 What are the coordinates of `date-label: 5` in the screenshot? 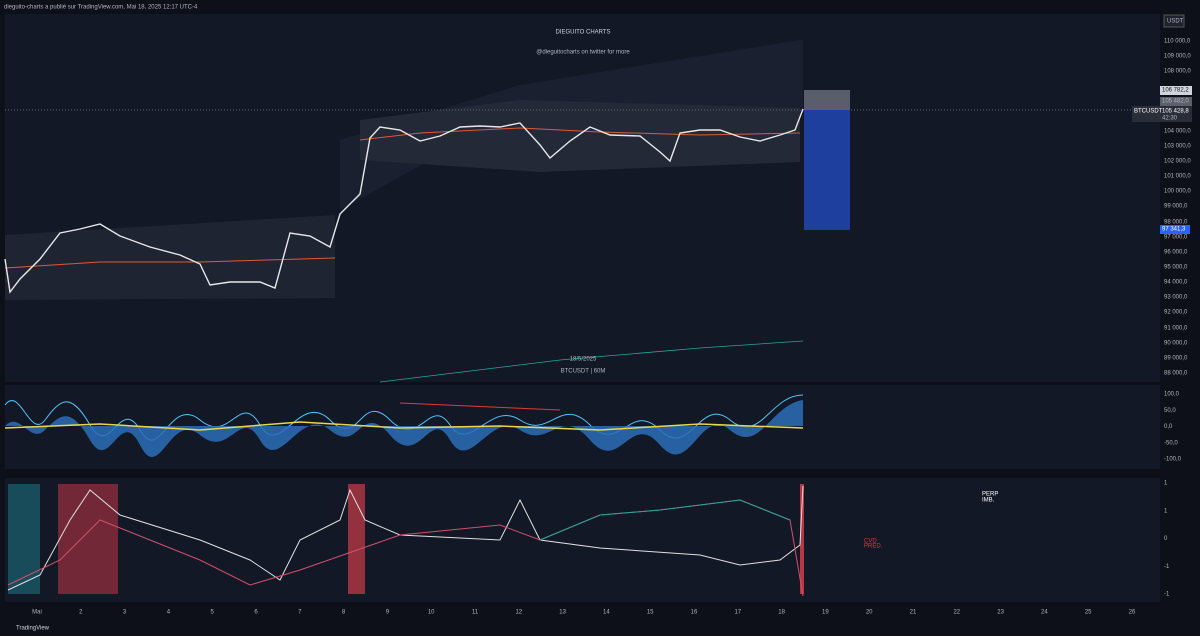 It's located at (213, 613).